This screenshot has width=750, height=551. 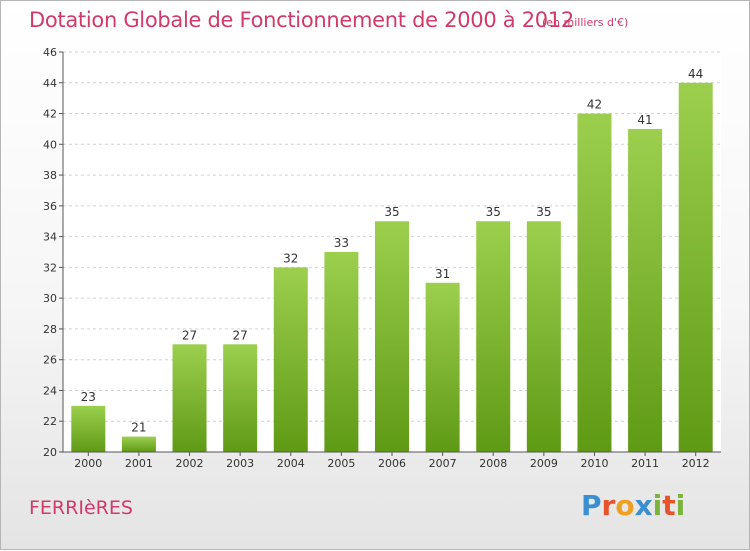 What do you see at coordinates (290, 258) in the screenshot?
I see `data-label: 32` at bounding box center [290, 258].